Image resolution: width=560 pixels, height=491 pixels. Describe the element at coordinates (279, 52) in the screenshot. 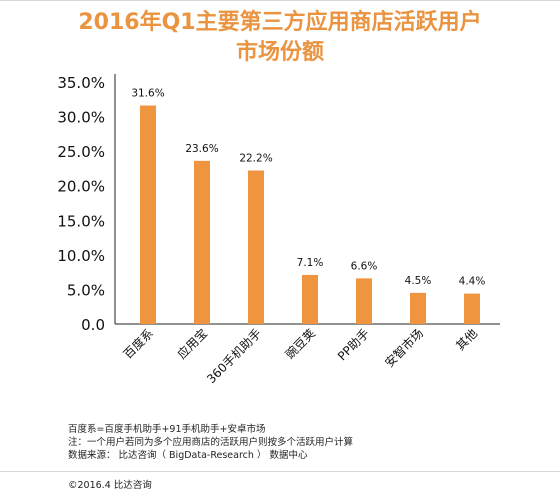

I see `chart-title-line-2: 市场份额` at that location.